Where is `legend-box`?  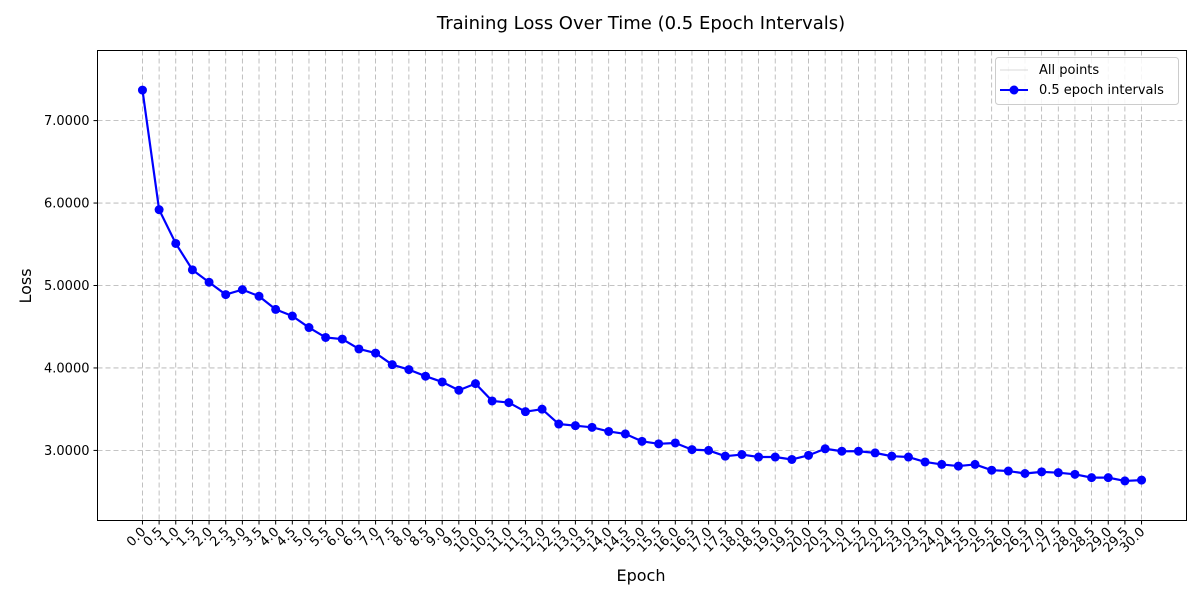 legend-box is located at coordinates (1087, 81).